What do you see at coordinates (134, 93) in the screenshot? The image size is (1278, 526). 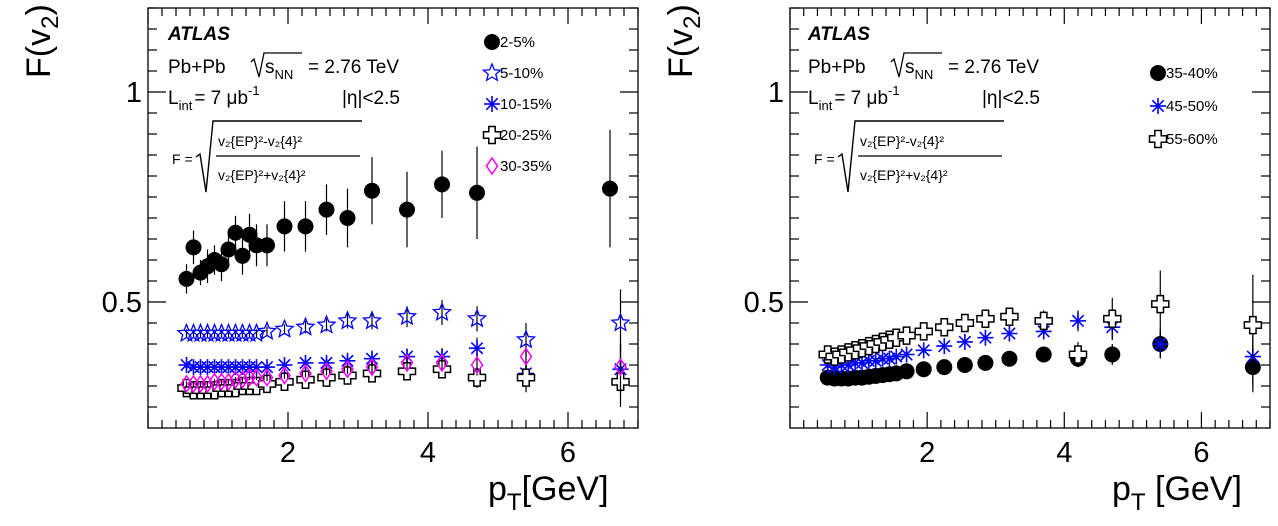 I see `y-tick-label: 1` at bounding box center [134, 93].